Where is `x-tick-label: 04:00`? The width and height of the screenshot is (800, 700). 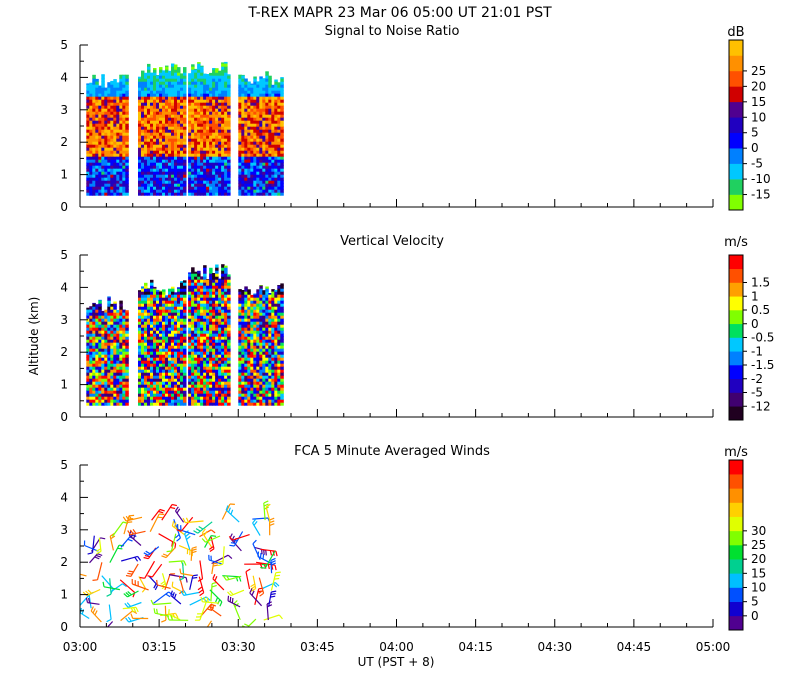 x-tick-label: 04:00 is located at coordinates (396, 647).